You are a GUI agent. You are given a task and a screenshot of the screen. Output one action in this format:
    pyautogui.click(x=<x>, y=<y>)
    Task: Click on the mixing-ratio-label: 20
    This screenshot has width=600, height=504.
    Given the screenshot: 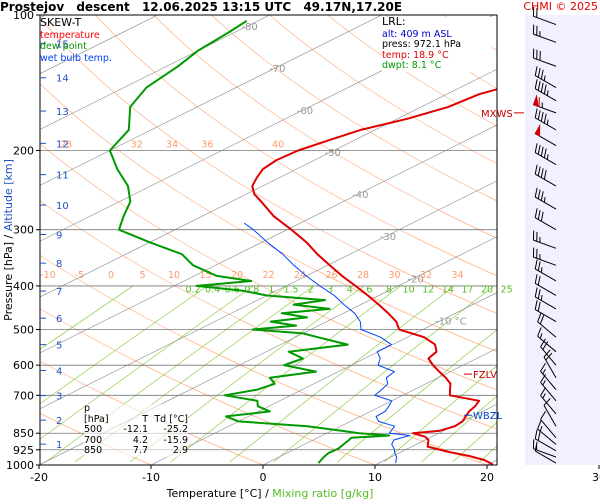 What is the action you would take?
    pyautogui.click(x=487, y=289)
    